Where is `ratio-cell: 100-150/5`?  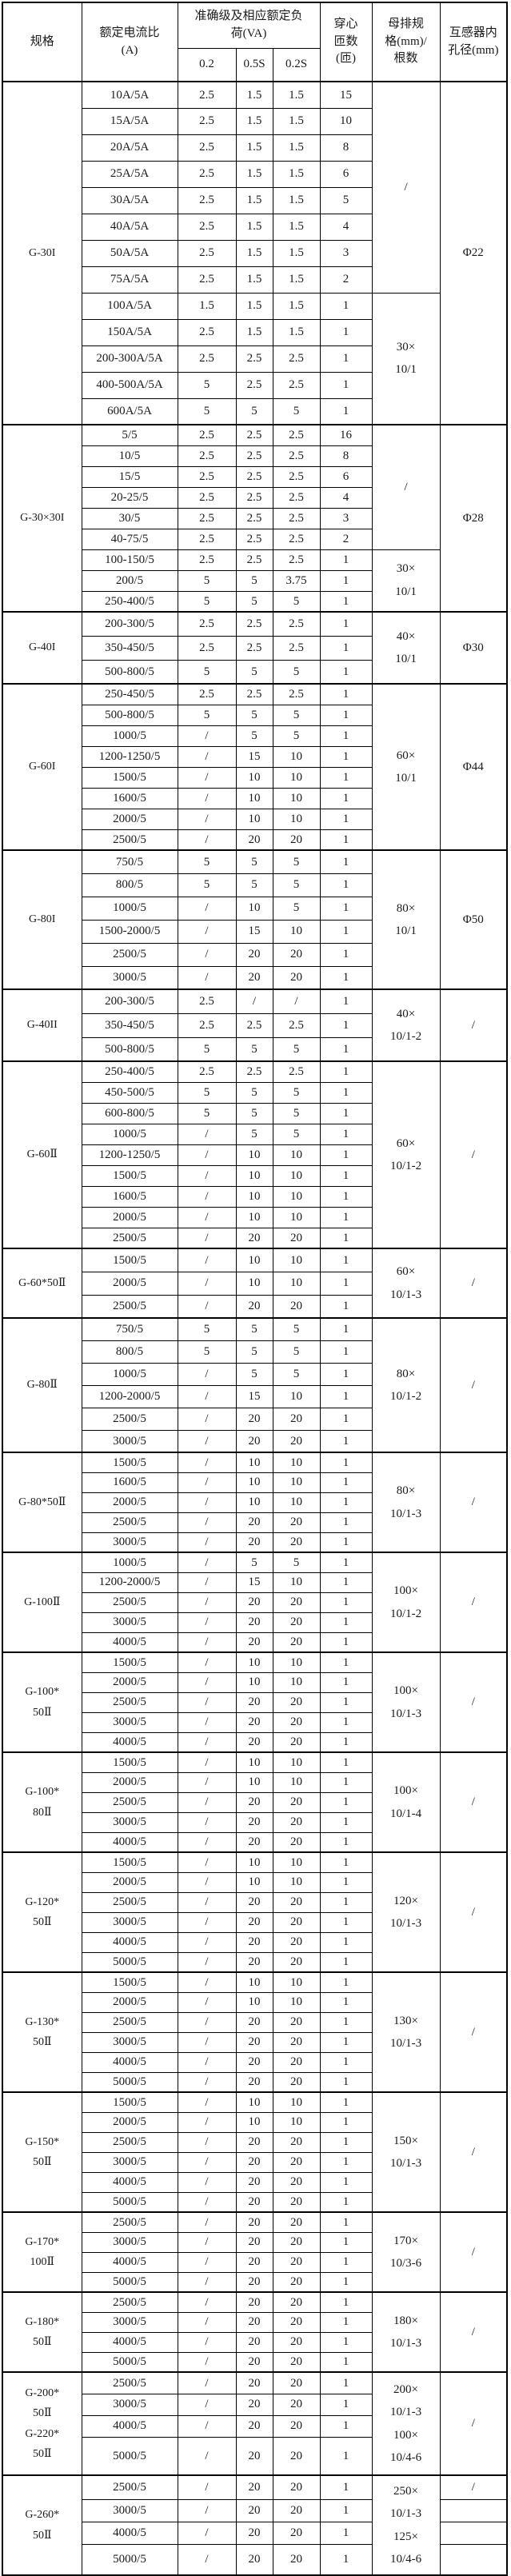 ratio-cell: 100-150/5 is located at coordinates (129, 560).